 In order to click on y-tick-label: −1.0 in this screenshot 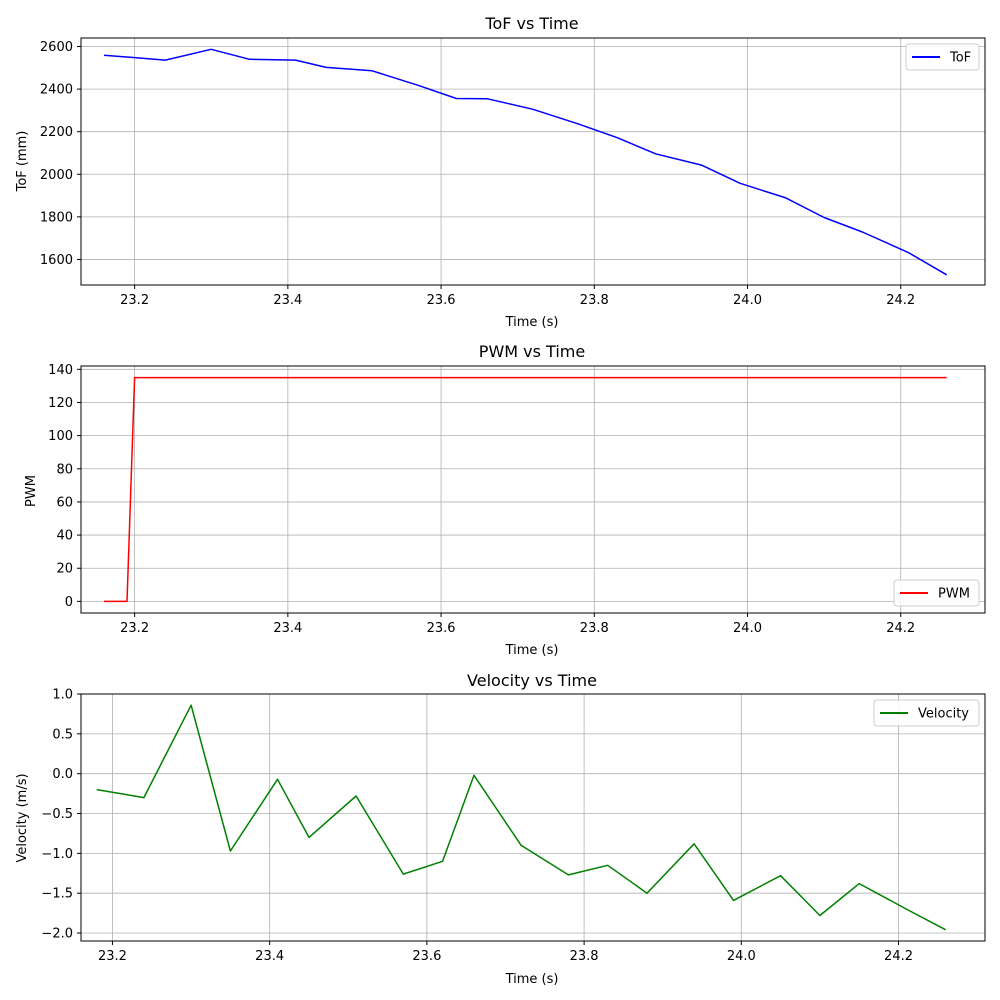, I will do `click(57, 854)`.